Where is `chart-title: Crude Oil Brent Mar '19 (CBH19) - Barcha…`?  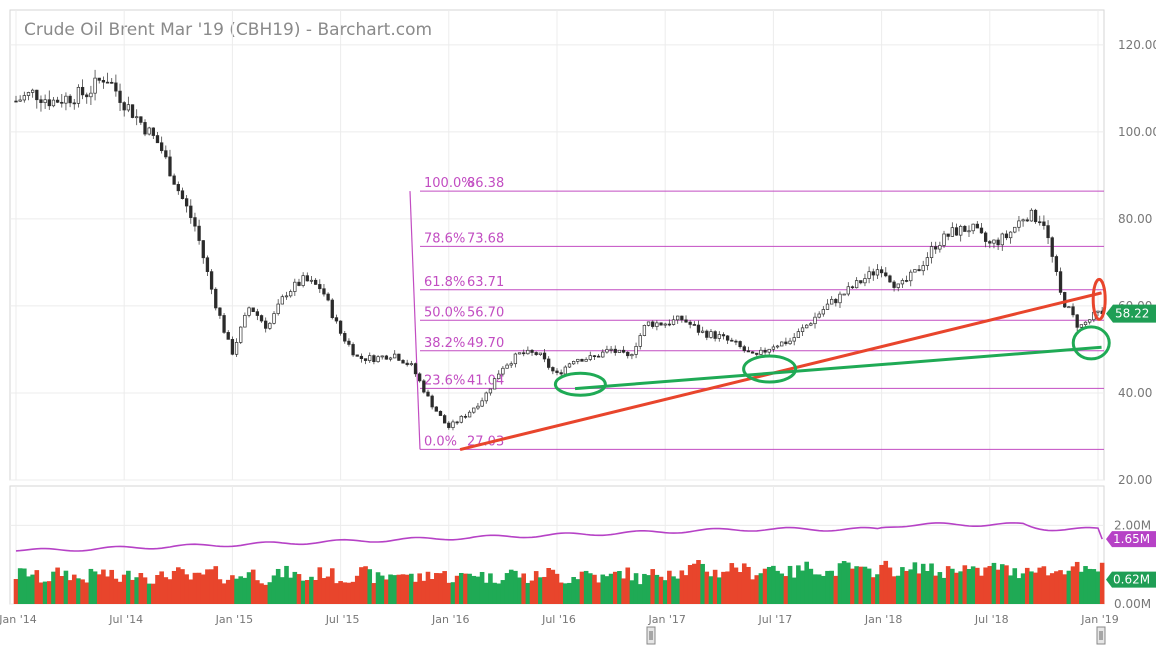 chart-title: Crude Oil Brent Mar '19 (CBH19) - Barcha… is located at coordinates (228, 30).